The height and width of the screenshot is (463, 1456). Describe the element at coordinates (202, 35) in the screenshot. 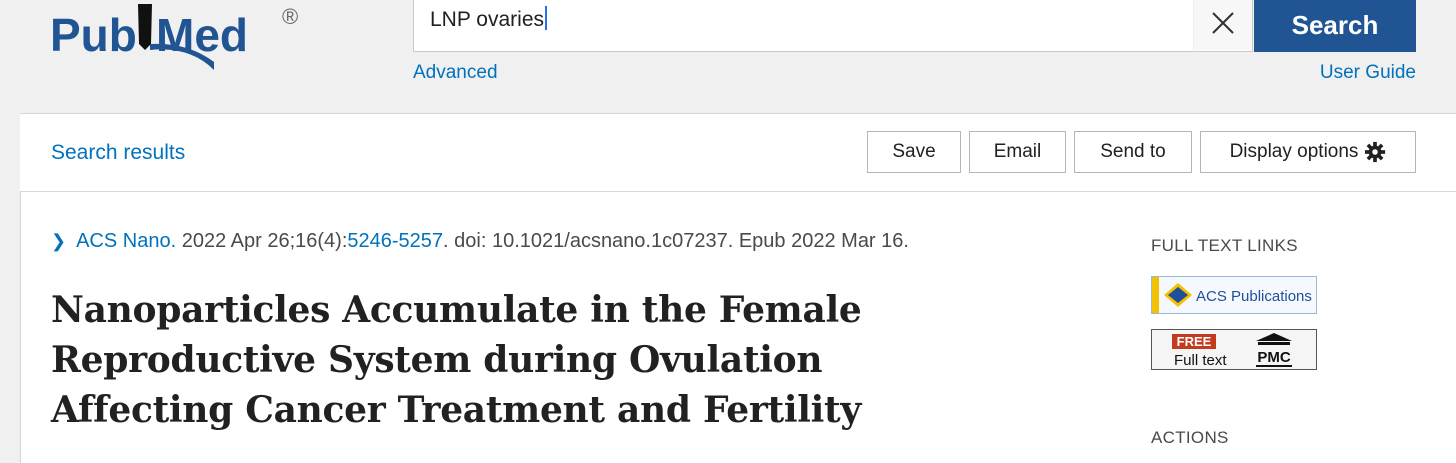

I see `svg-text: Med` at that location.